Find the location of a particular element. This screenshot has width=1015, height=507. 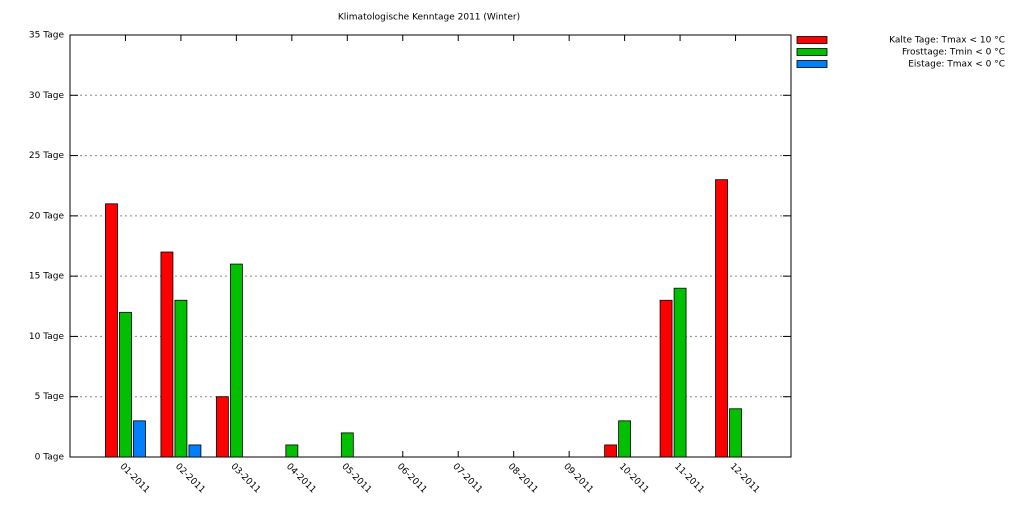

x-tick-label: 10-2011 is located at coordinates (634, 479).